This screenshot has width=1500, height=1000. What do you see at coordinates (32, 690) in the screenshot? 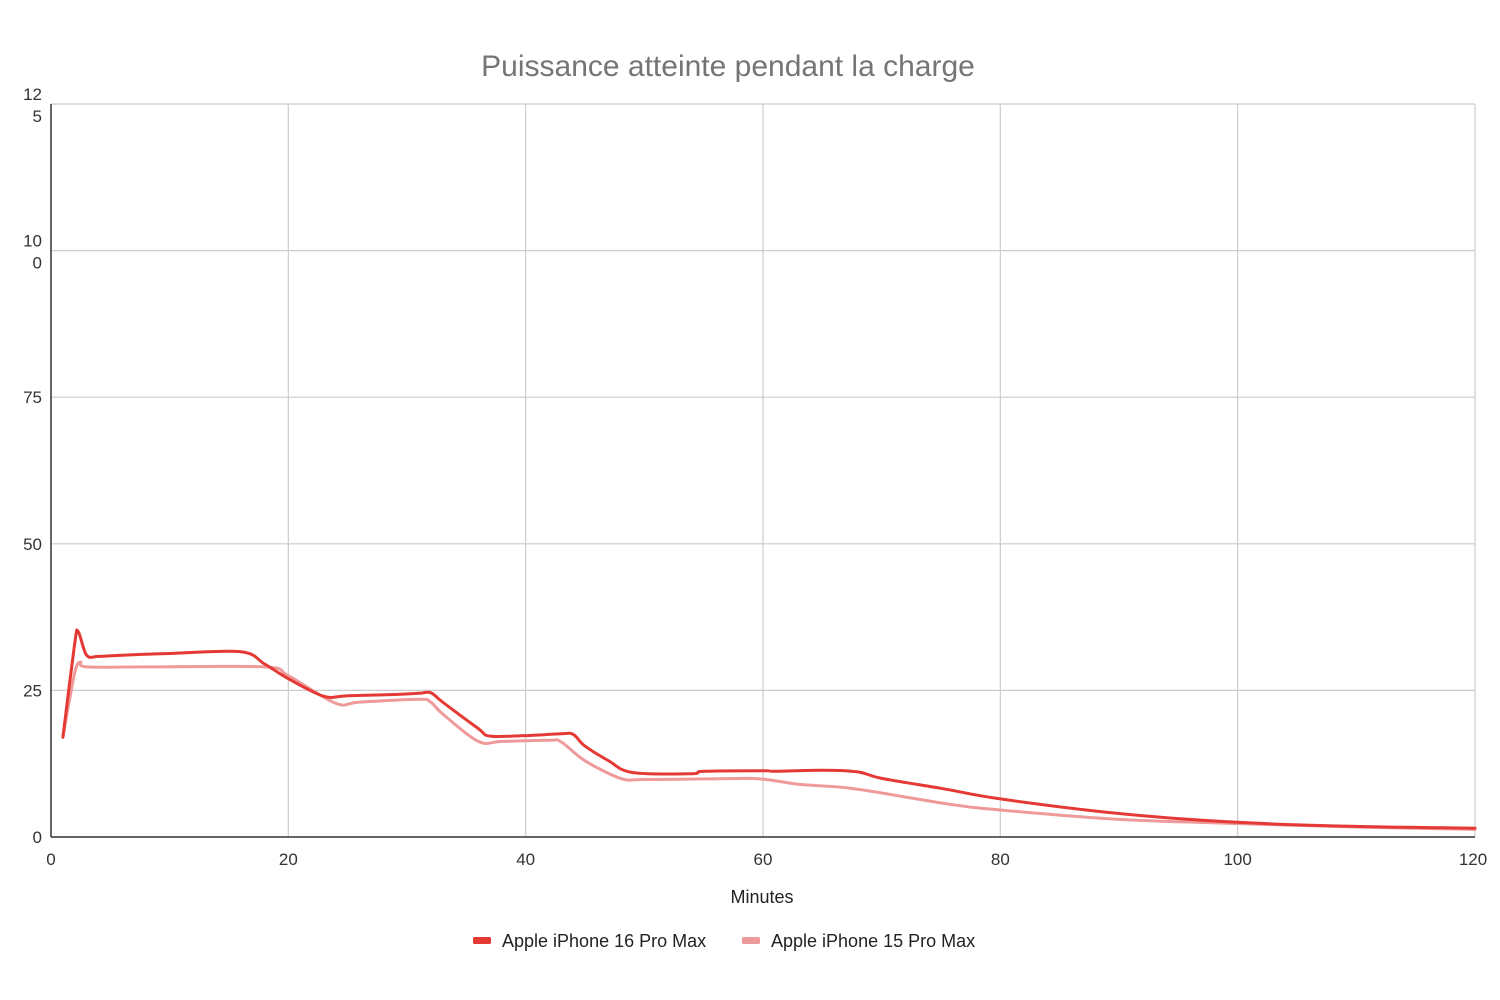
I see `y-tick-label: 25` at bounding box center [32, 690].